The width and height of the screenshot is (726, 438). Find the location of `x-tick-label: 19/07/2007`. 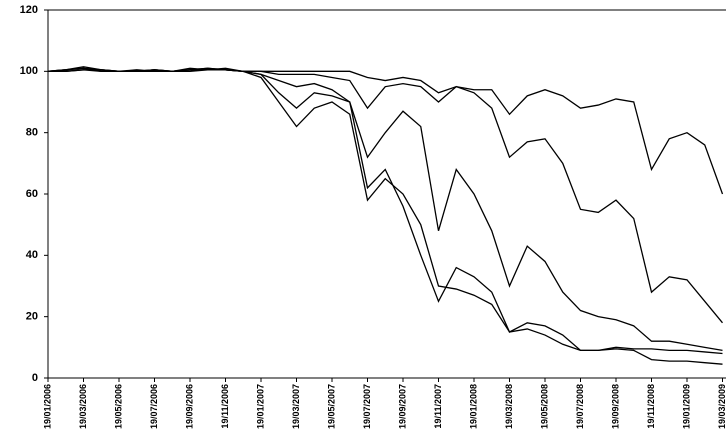

x-tick-label: 19/07/2007 is located at coordinates (367, 406).